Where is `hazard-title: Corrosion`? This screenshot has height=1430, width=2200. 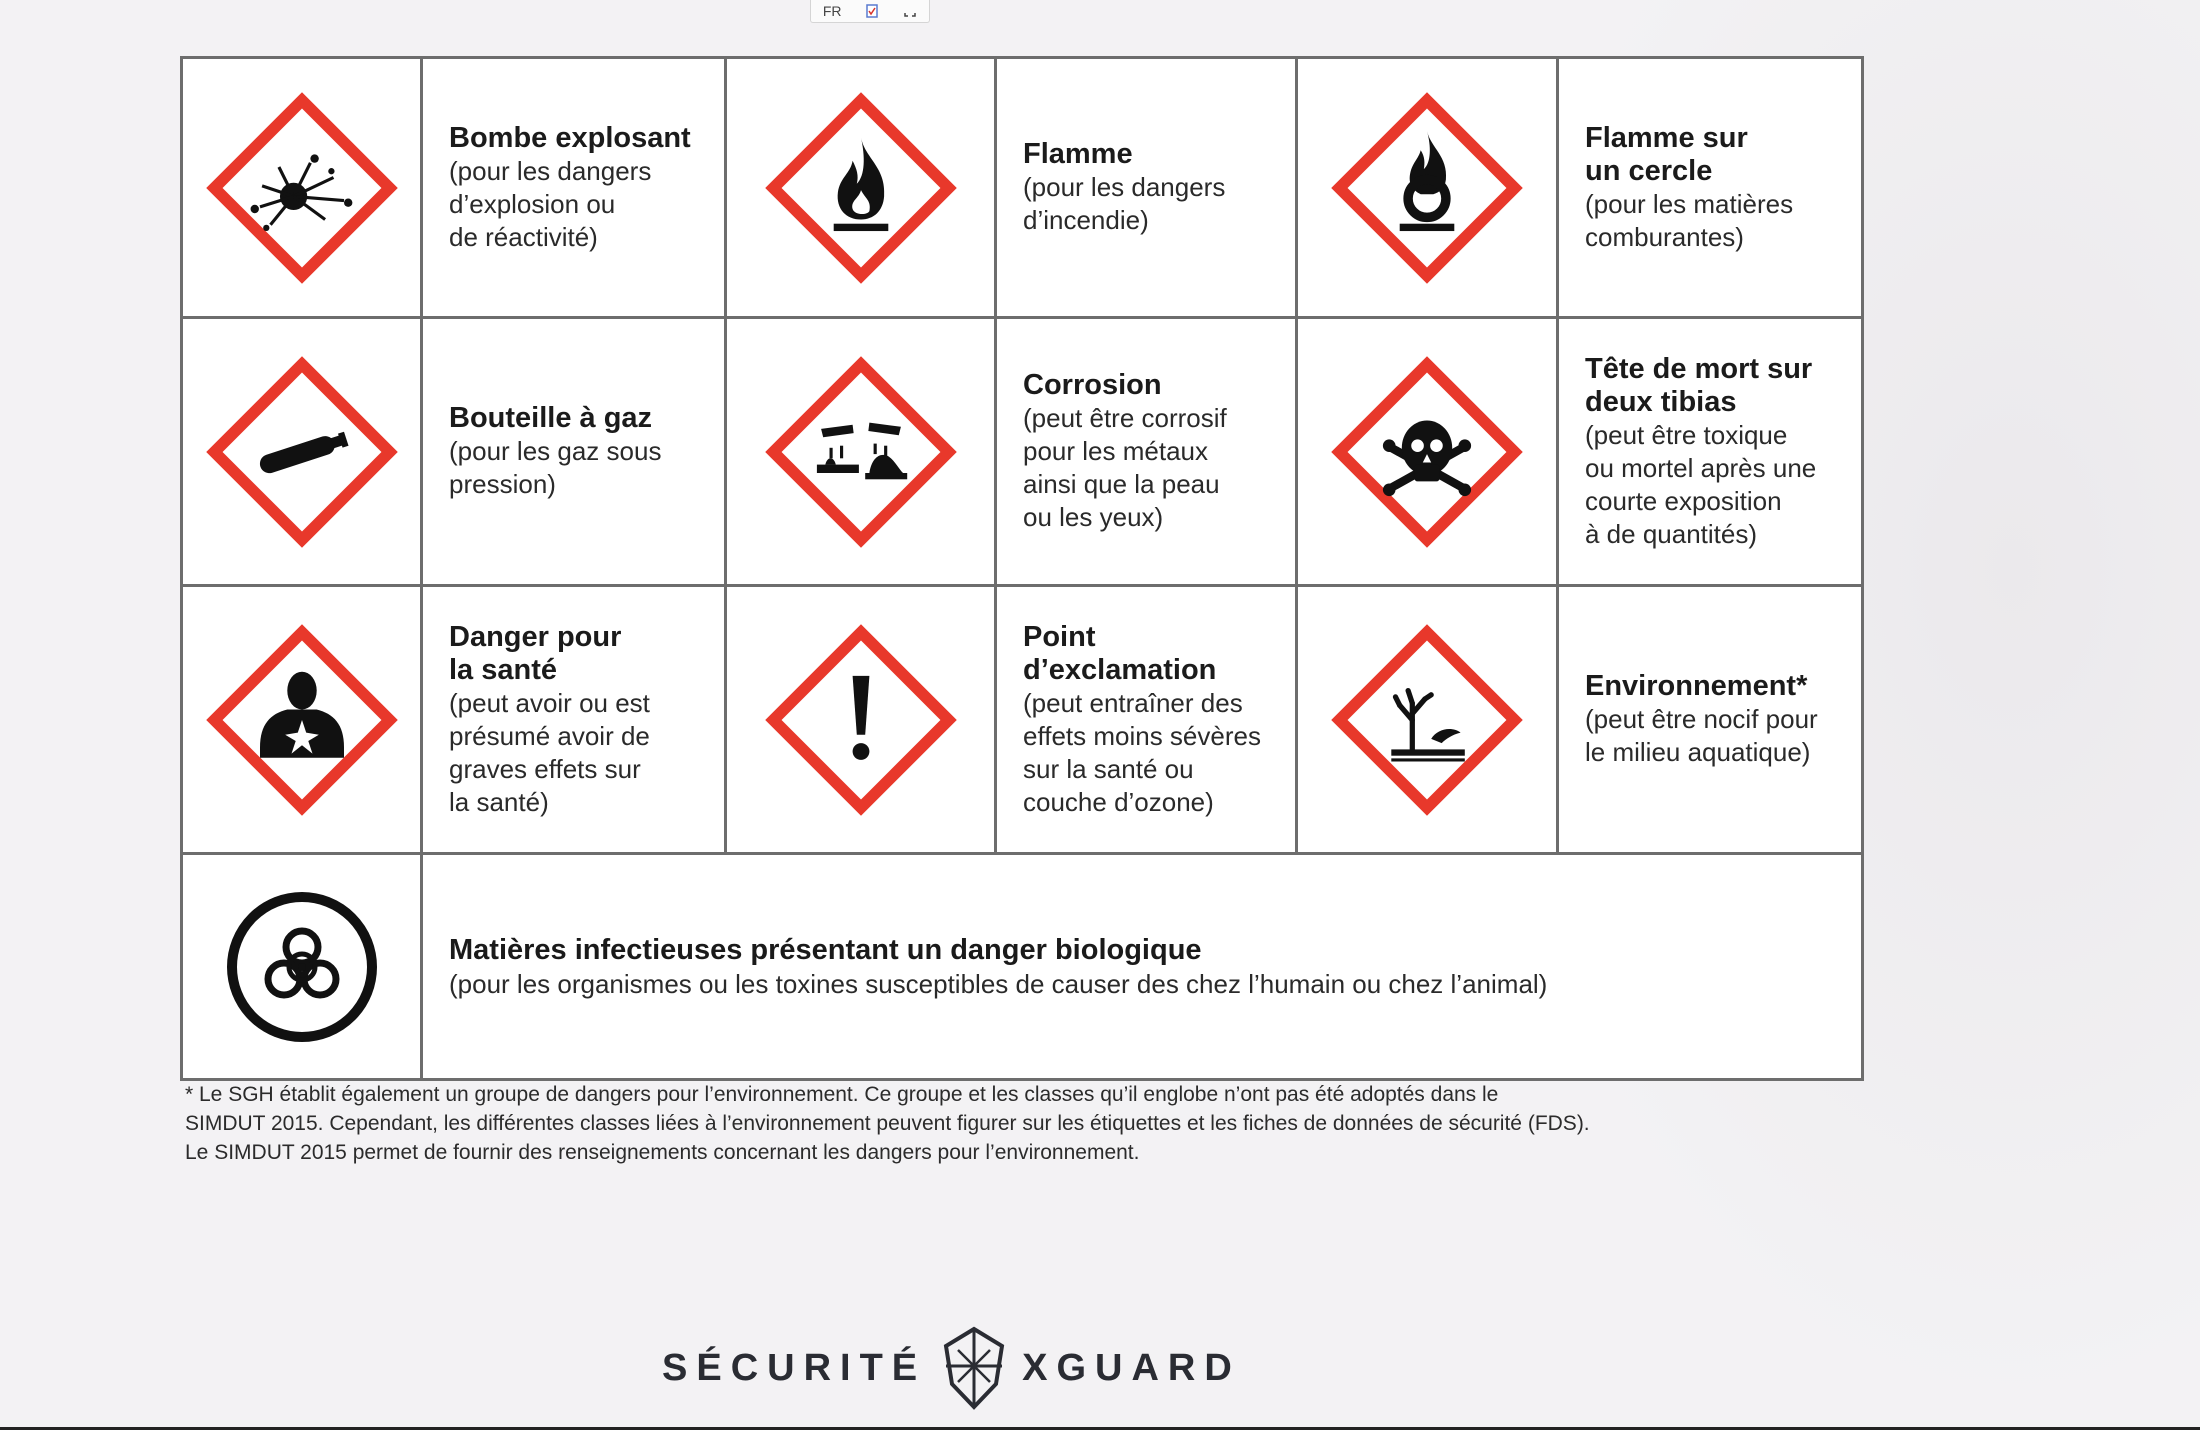 hazard-title: Corrosion is located at coordinates (1092, 385).